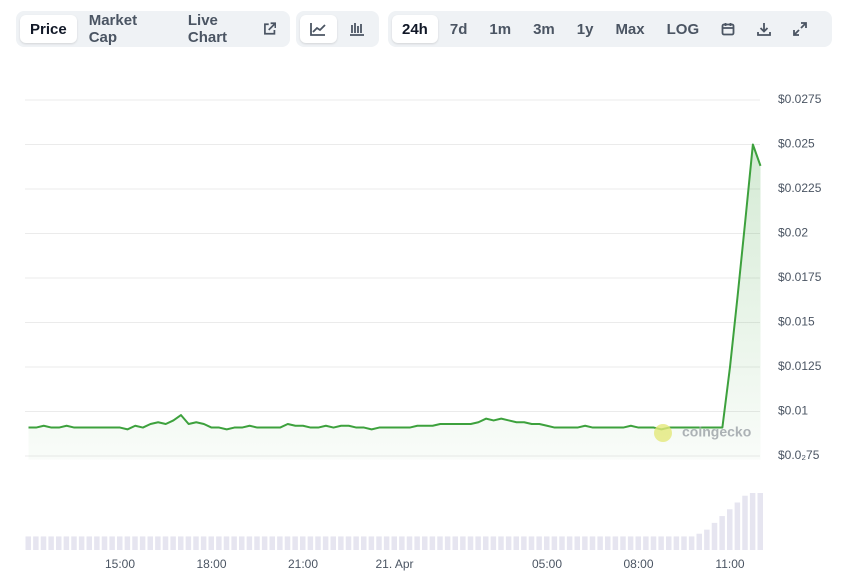  I want to click on y-tick-label: $0.01, so click(793, 411).